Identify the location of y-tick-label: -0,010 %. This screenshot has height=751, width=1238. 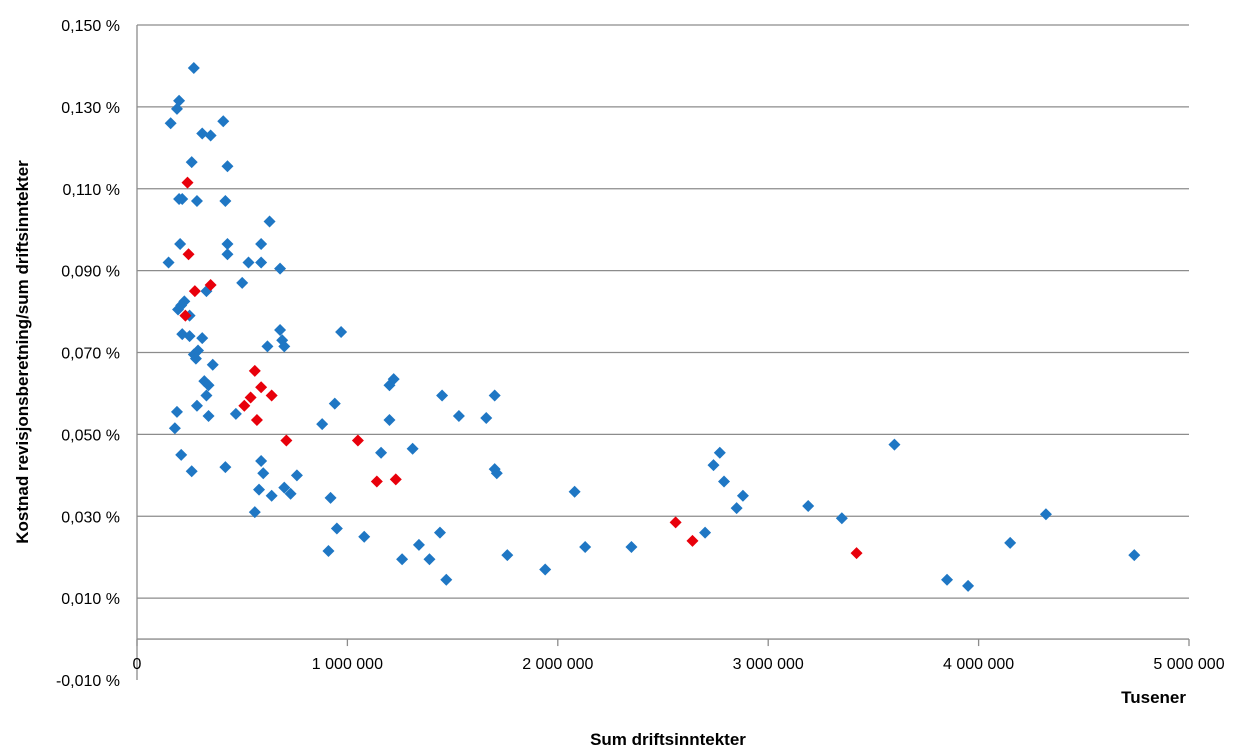
(88, 681).